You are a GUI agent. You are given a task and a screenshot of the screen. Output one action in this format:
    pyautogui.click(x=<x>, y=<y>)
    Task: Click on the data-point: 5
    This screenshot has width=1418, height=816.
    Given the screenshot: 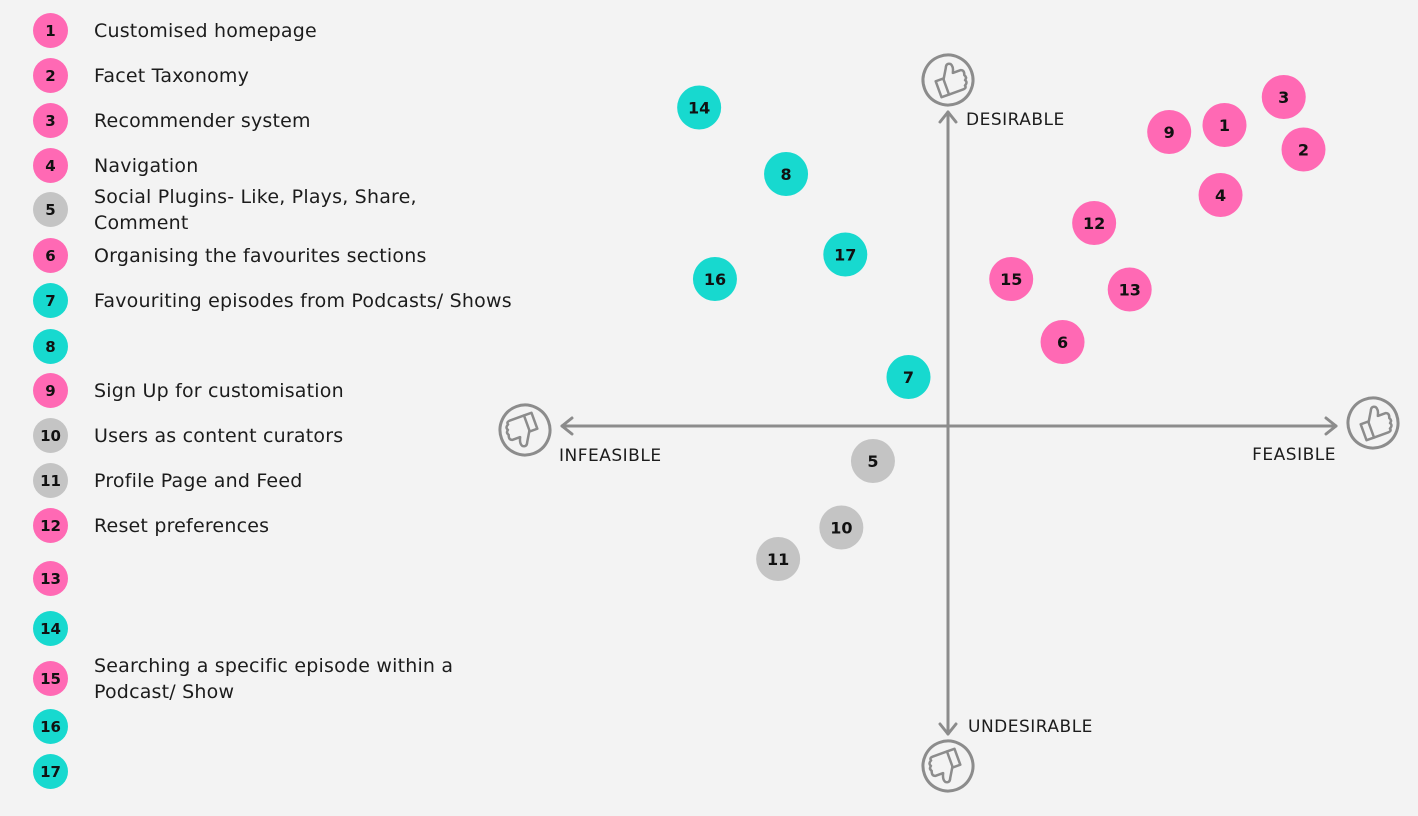 What is the action you would take?
    pyautogui.click(x=872, y=461)
    